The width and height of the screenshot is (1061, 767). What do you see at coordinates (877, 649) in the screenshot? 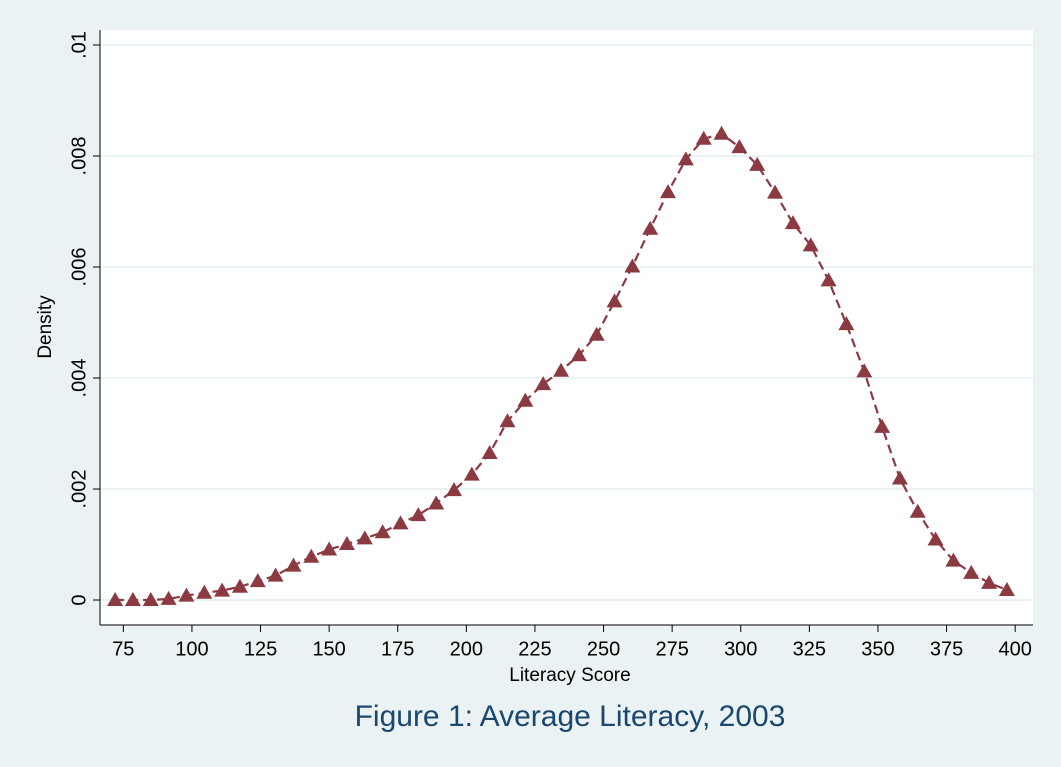
I see `x-tick-label: 350` at bounding box center [877, 649].